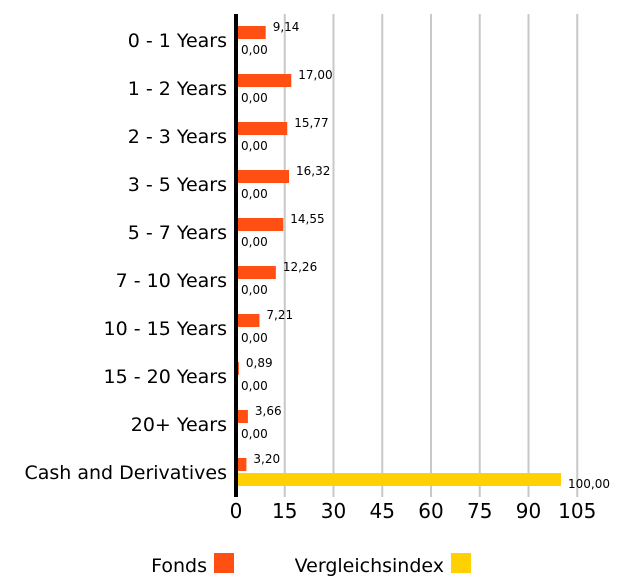 The width and height of the screenshot is (629, 576). What do you see at coordinates (479, 511) in the screenshot?
I see `x-tick-label: 75` at bounding box center [479, 511].